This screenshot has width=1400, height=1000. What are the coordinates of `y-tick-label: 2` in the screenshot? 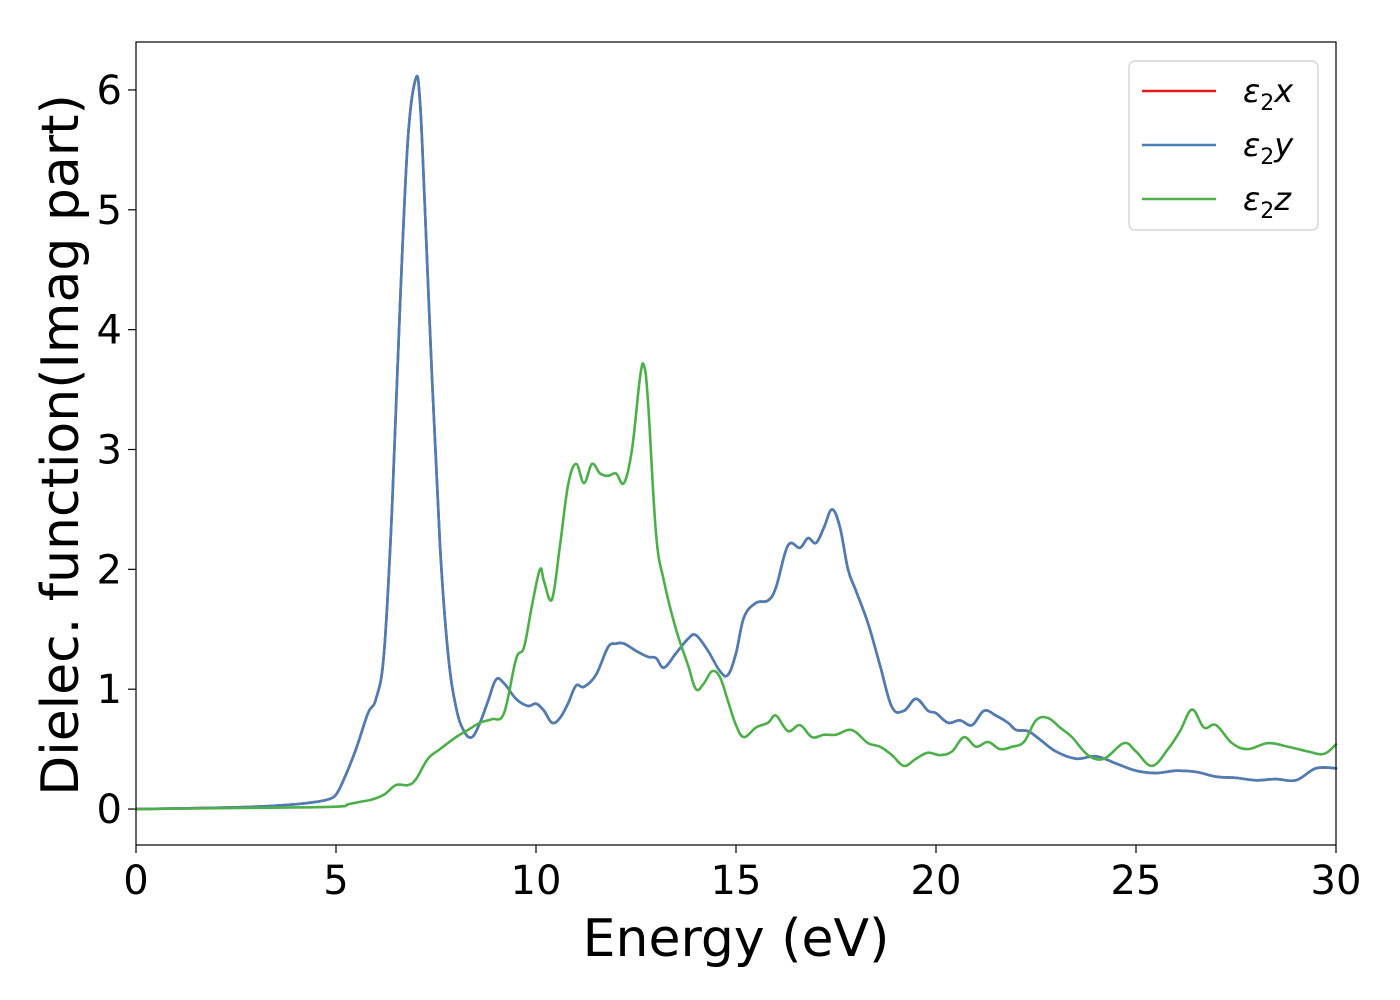 It's located at (109, 570).